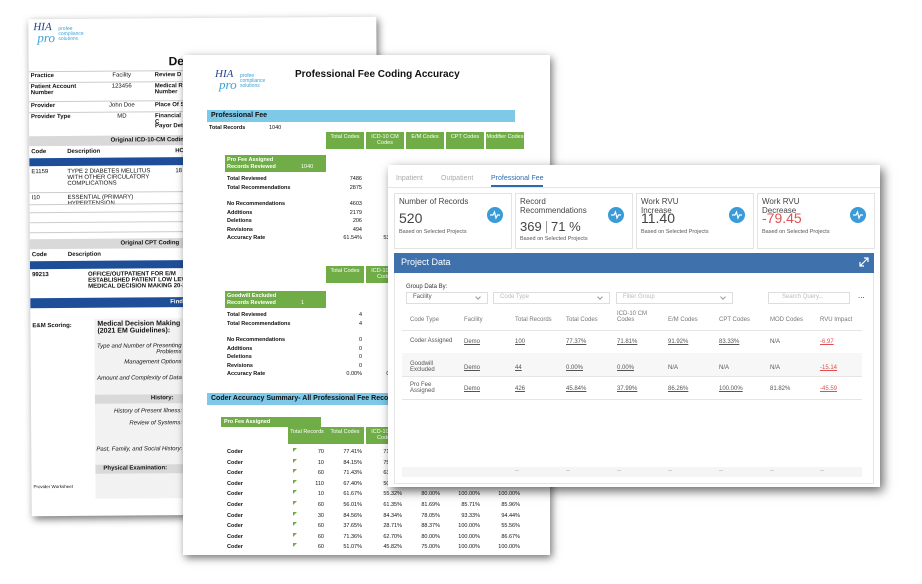 The width and height of the screenshot is (922, 584). I want to click on column-header: CPT Codes, so click(465, 137).